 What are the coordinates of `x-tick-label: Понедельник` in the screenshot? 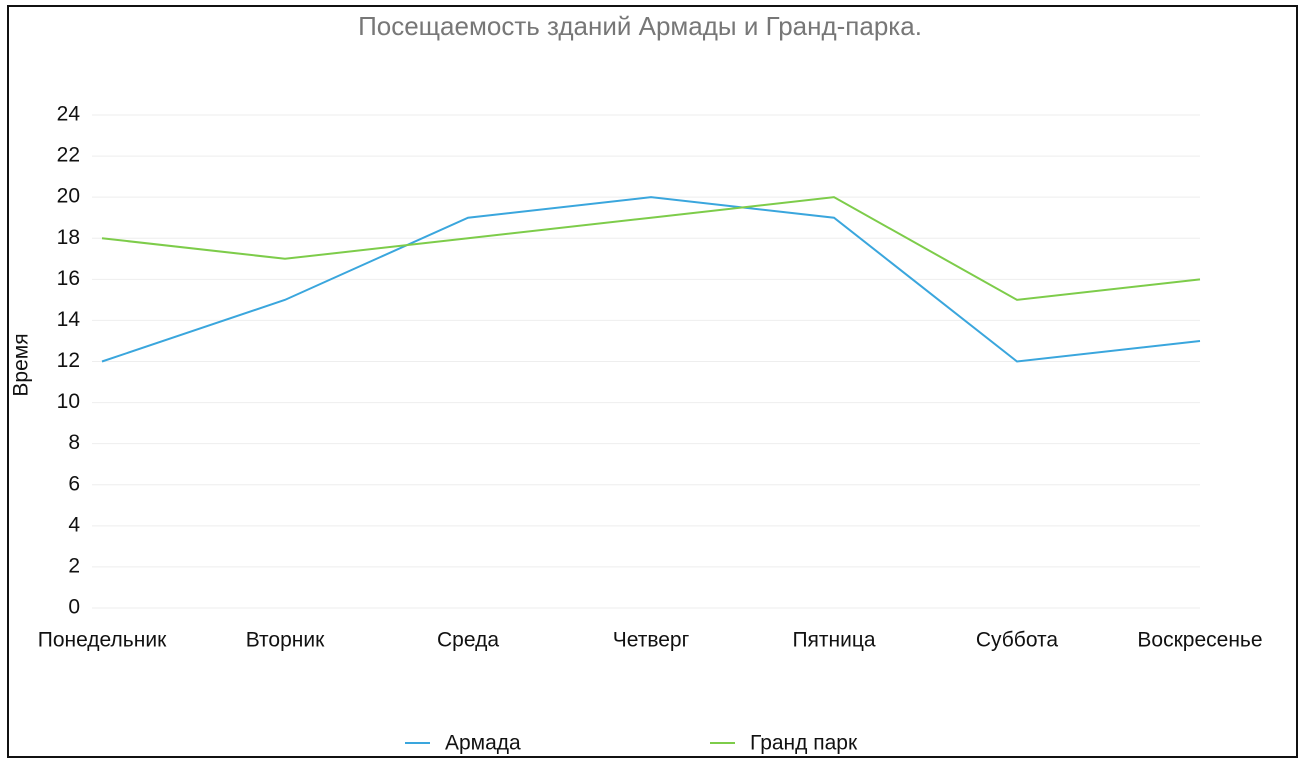 It's located at (102, 640).